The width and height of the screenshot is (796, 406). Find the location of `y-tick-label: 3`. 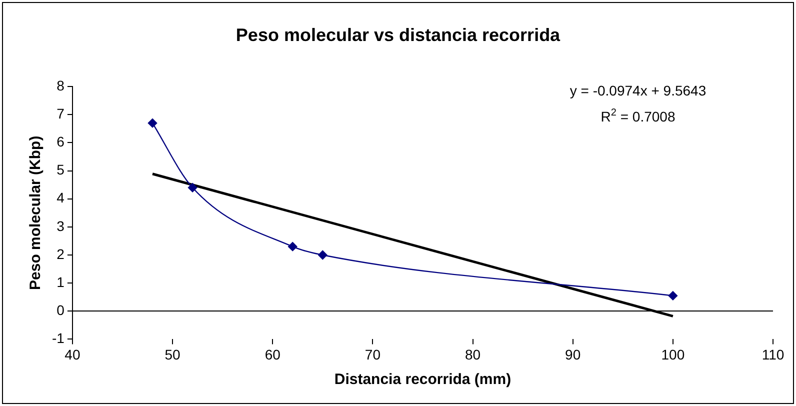

y-tick-label: 3 is located at coordinates (60, 226).